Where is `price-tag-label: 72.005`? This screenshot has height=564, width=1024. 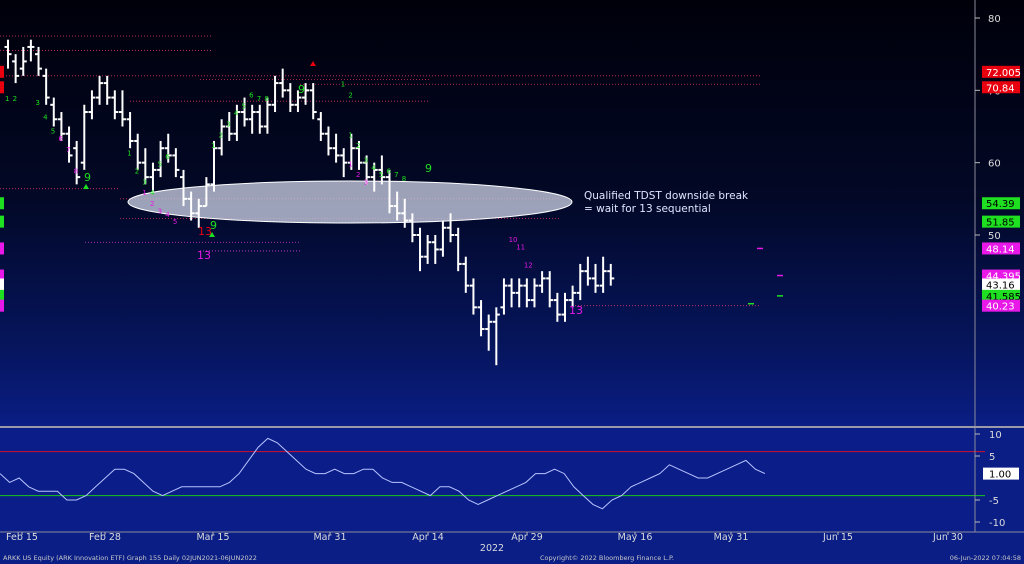
price-tag-label: 72.005 is located at coordinates (1003, 73).